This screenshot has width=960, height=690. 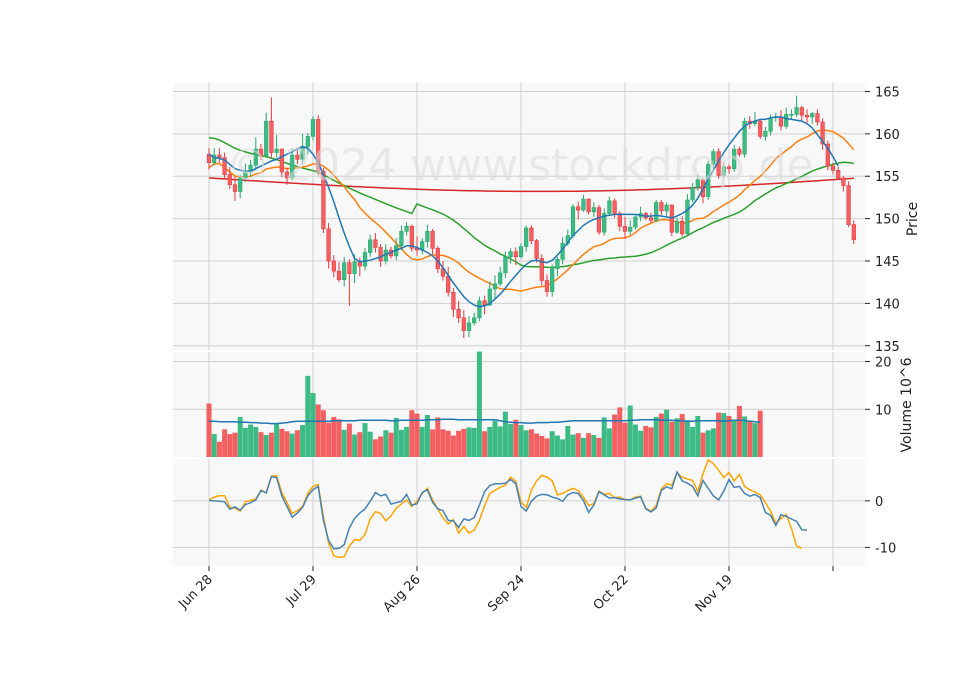 I want to click on volume-panel: 10 20, so click(x=532, y=404).